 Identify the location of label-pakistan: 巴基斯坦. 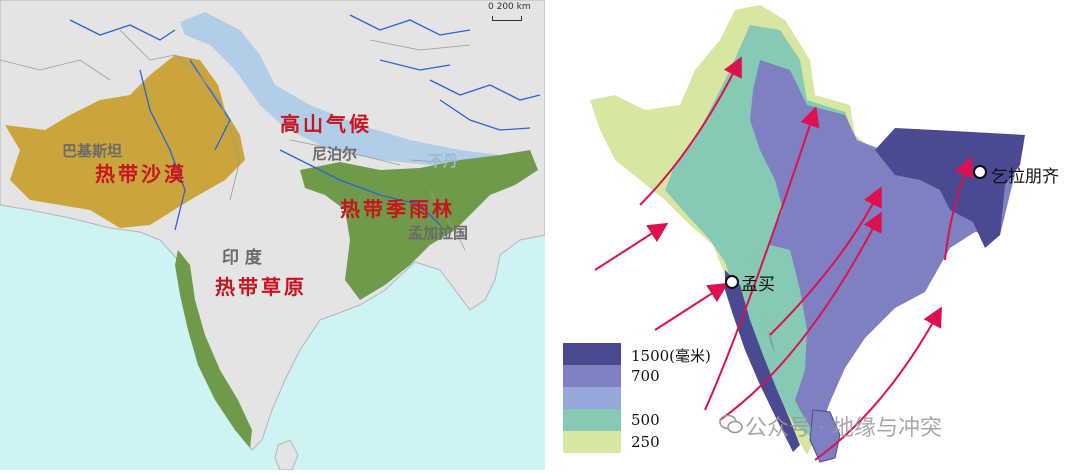
(92, 151).